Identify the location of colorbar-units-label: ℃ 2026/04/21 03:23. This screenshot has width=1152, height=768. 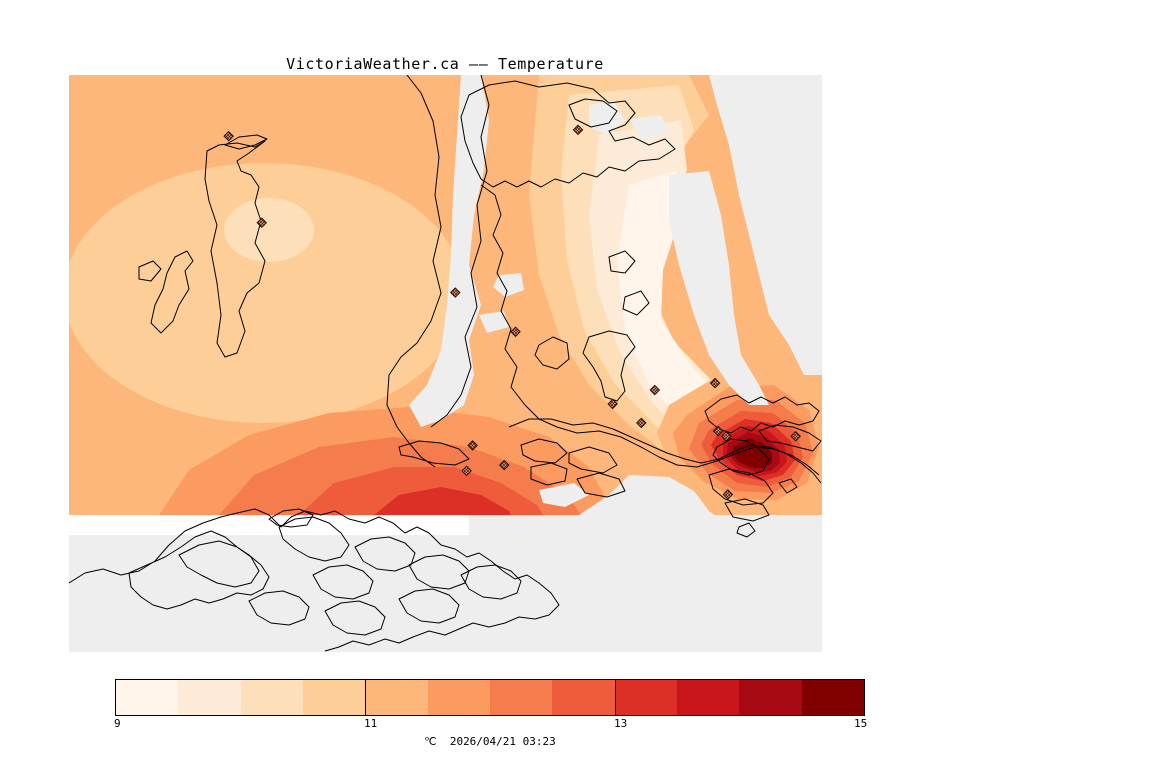
(490, 741).